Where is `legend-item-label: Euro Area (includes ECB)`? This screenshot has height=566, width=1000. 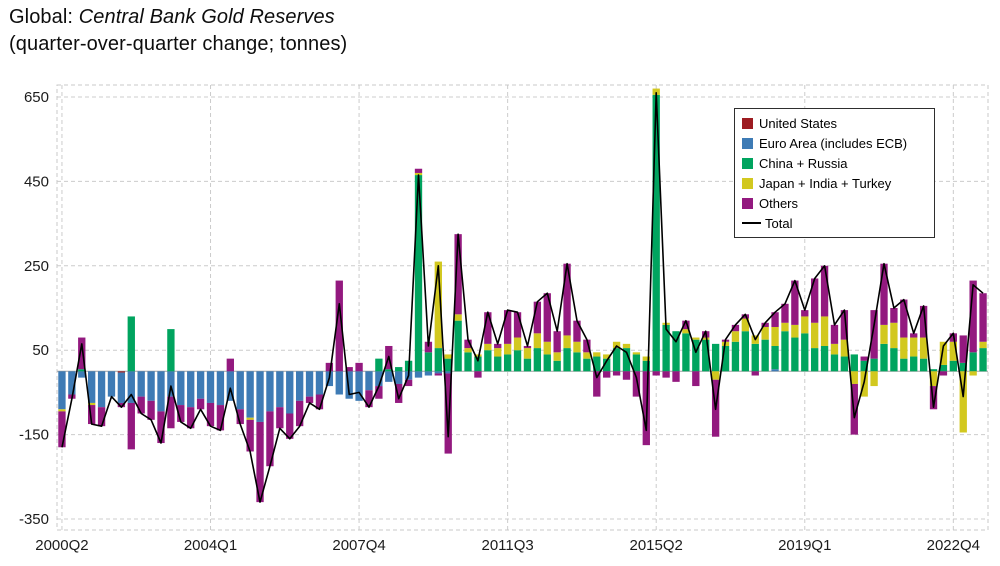
legend-item-label: Euro Area (includes ECB) is located at coordinates (833, 143).